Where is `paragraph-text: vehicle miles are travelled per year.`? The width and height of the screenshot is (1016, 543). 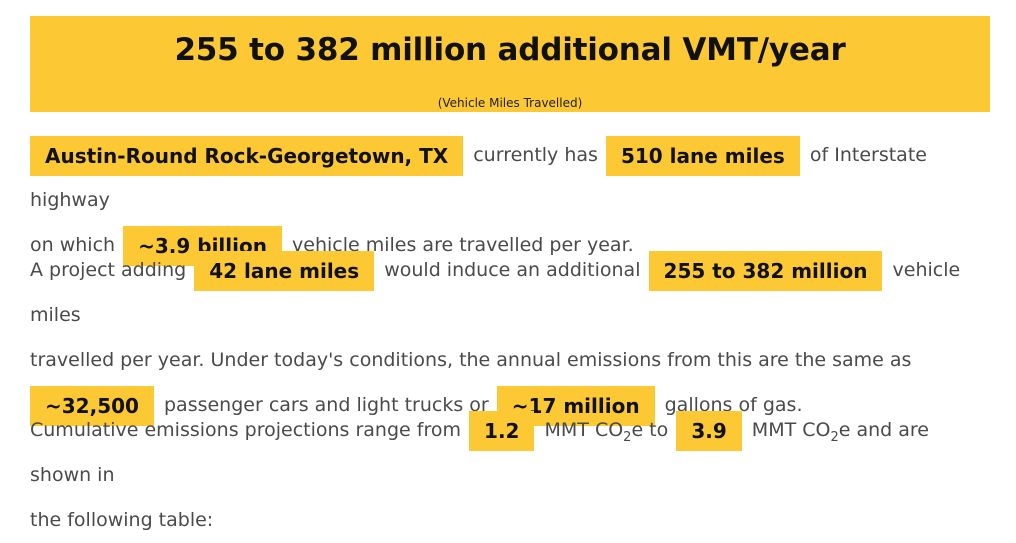
paragraph-text: vehicle miles are travelled per year. is located at coordinates (463, 245).